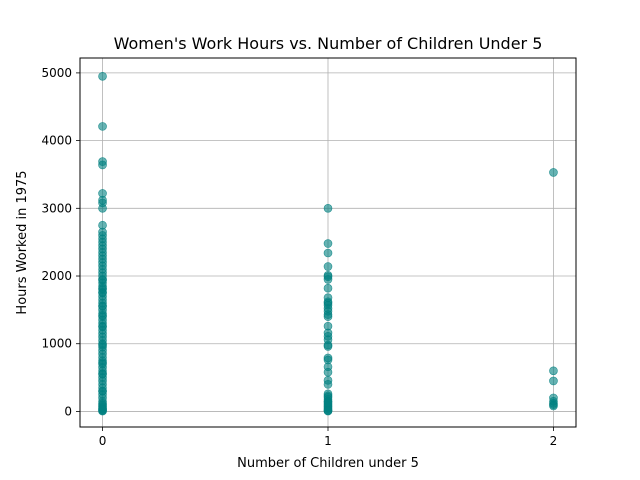 The width and height of the screenshot is (640, 480). I want to click on y-axis-label: Hours Worked in 1975, so click(22, 242).